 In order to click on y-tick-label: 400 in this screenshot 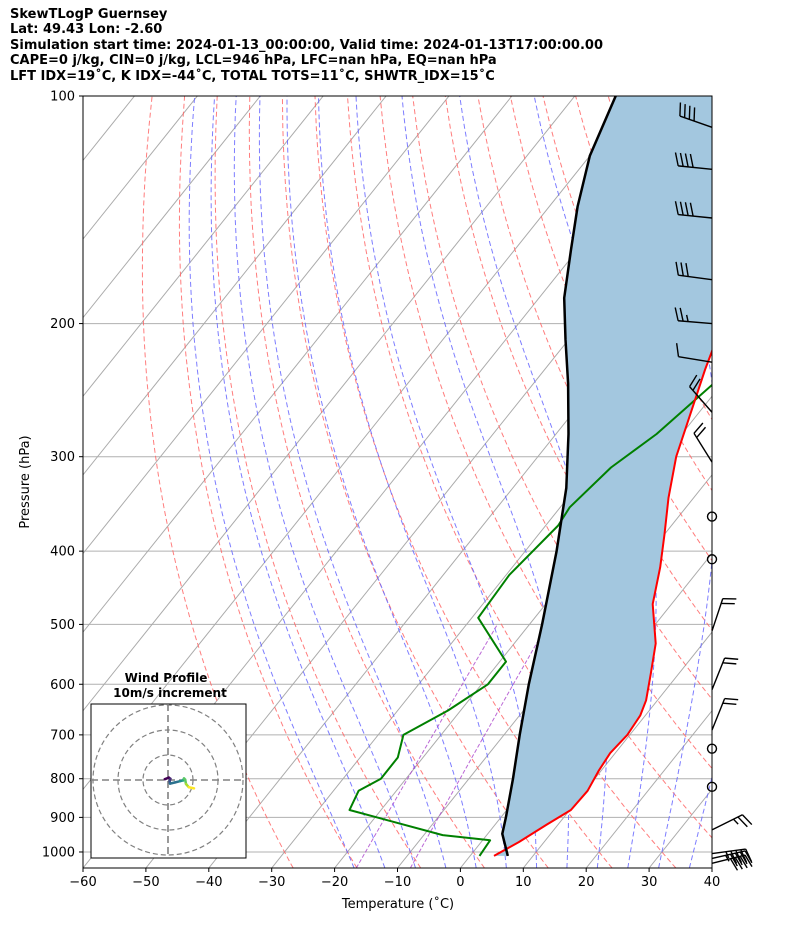, I will do `click(62, 552)`.